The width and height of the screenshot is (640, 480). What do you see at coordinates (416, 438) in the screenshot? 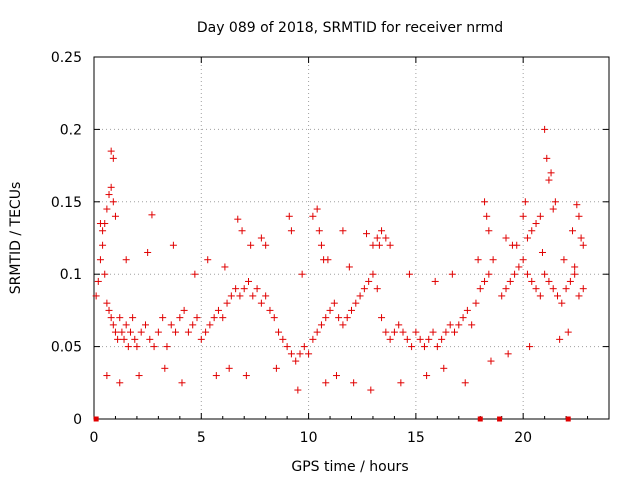
I see `x-tick-label: 15` at bounding box center [416, 438].